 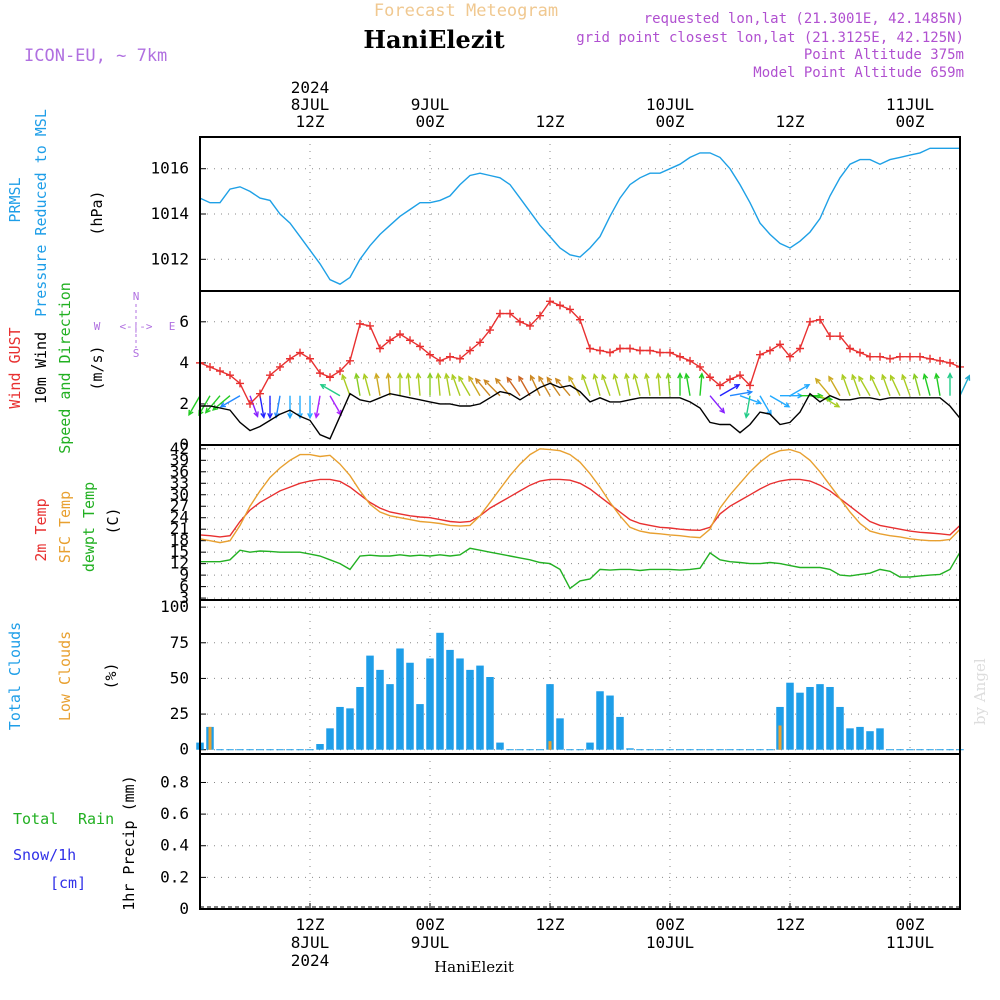 I want to click on prmsl-label: PRMSL, so click(x=15, y=199).